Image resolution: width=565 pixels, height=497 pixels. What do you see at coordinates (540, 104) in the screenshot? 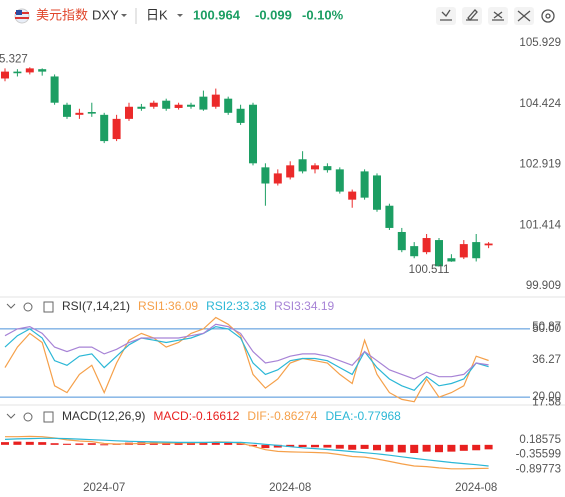
I see `y-tick-label: 104.424` at bounding box center [540, 104].